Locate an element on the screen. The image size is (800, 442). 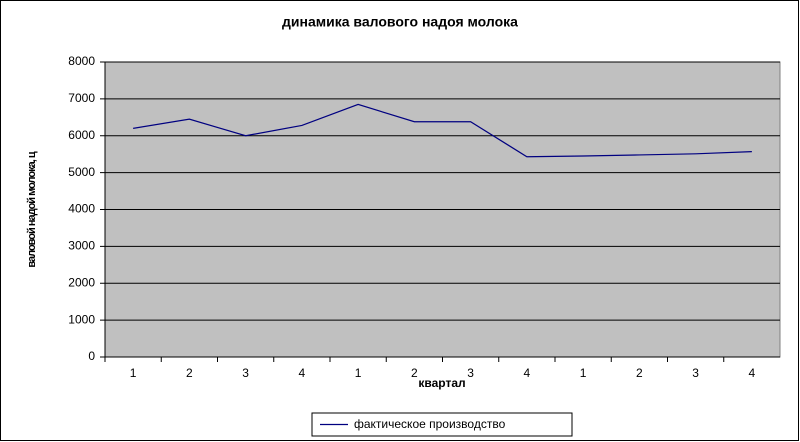
legend-label: фактическое производство is located at coordinates (430, 424).